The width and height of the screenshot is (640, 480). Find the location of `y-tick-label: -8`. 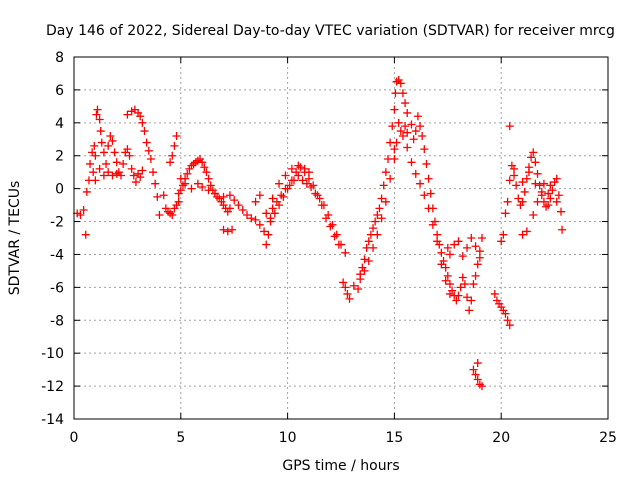

y-tick-label: -8 is located at coordinates (57, 321).